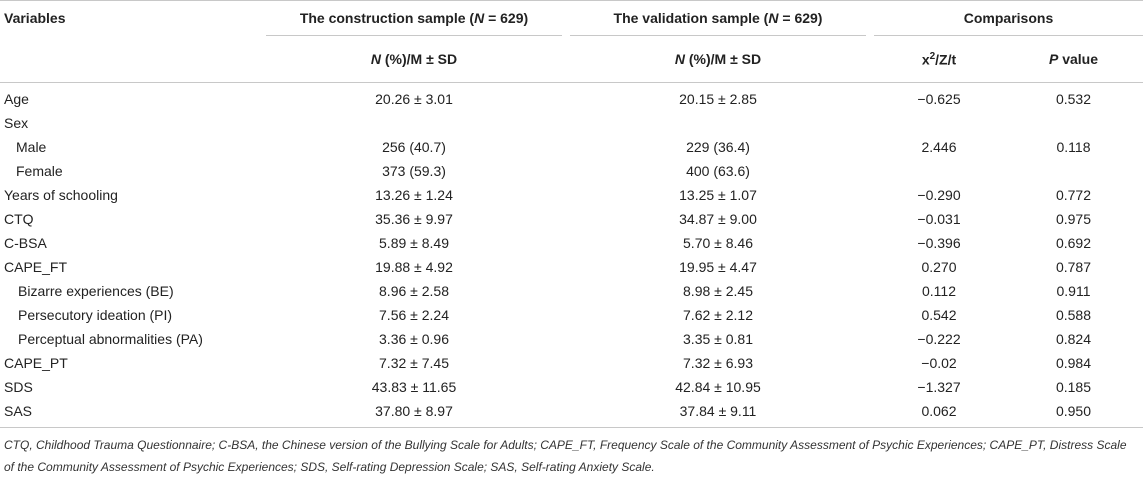 The width and height of the screenshot is (1143, 486). Describe the element at coordinates (36, 267) in the screenshot. I see `cell-variable: CAPE_FT` at that location.